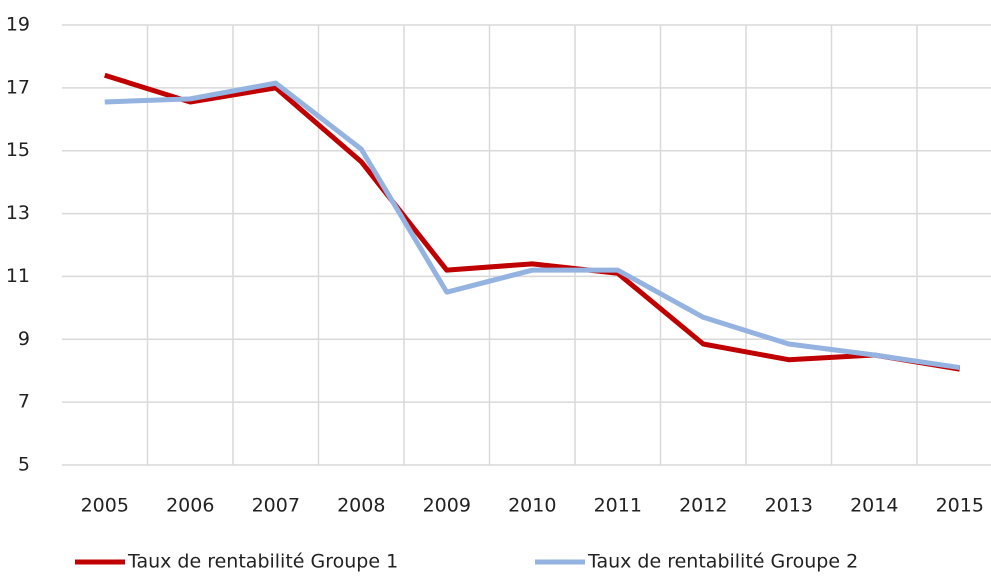 The image size is (991, 578). I want to click on x-tick-label: 2007, so click(276, 506).